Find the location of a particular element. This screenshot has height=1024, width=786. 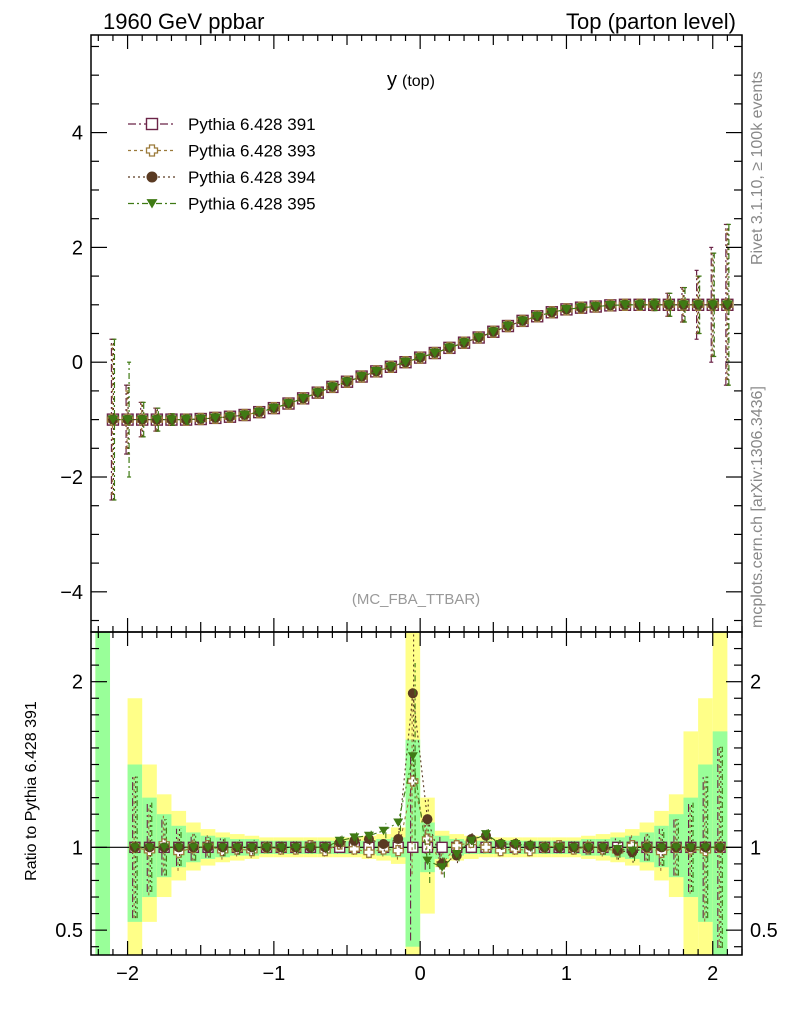

rivet-version-label: Rivet 3.1.10, ≥ 100k events is located at coordinates (757, 168).